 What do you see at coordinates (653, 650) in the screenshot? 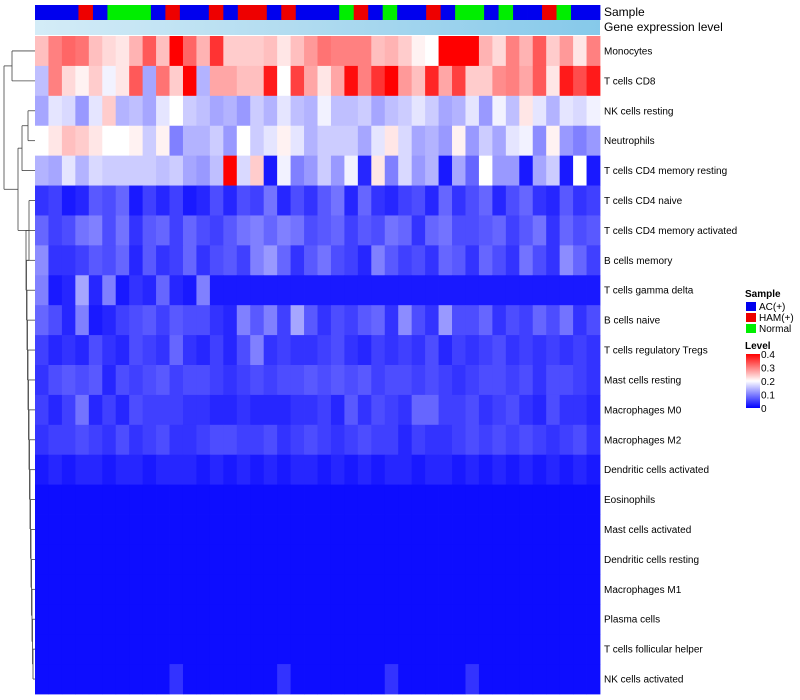
I see `row-label: T cells follicular helper` at bounding box center [653, 650].